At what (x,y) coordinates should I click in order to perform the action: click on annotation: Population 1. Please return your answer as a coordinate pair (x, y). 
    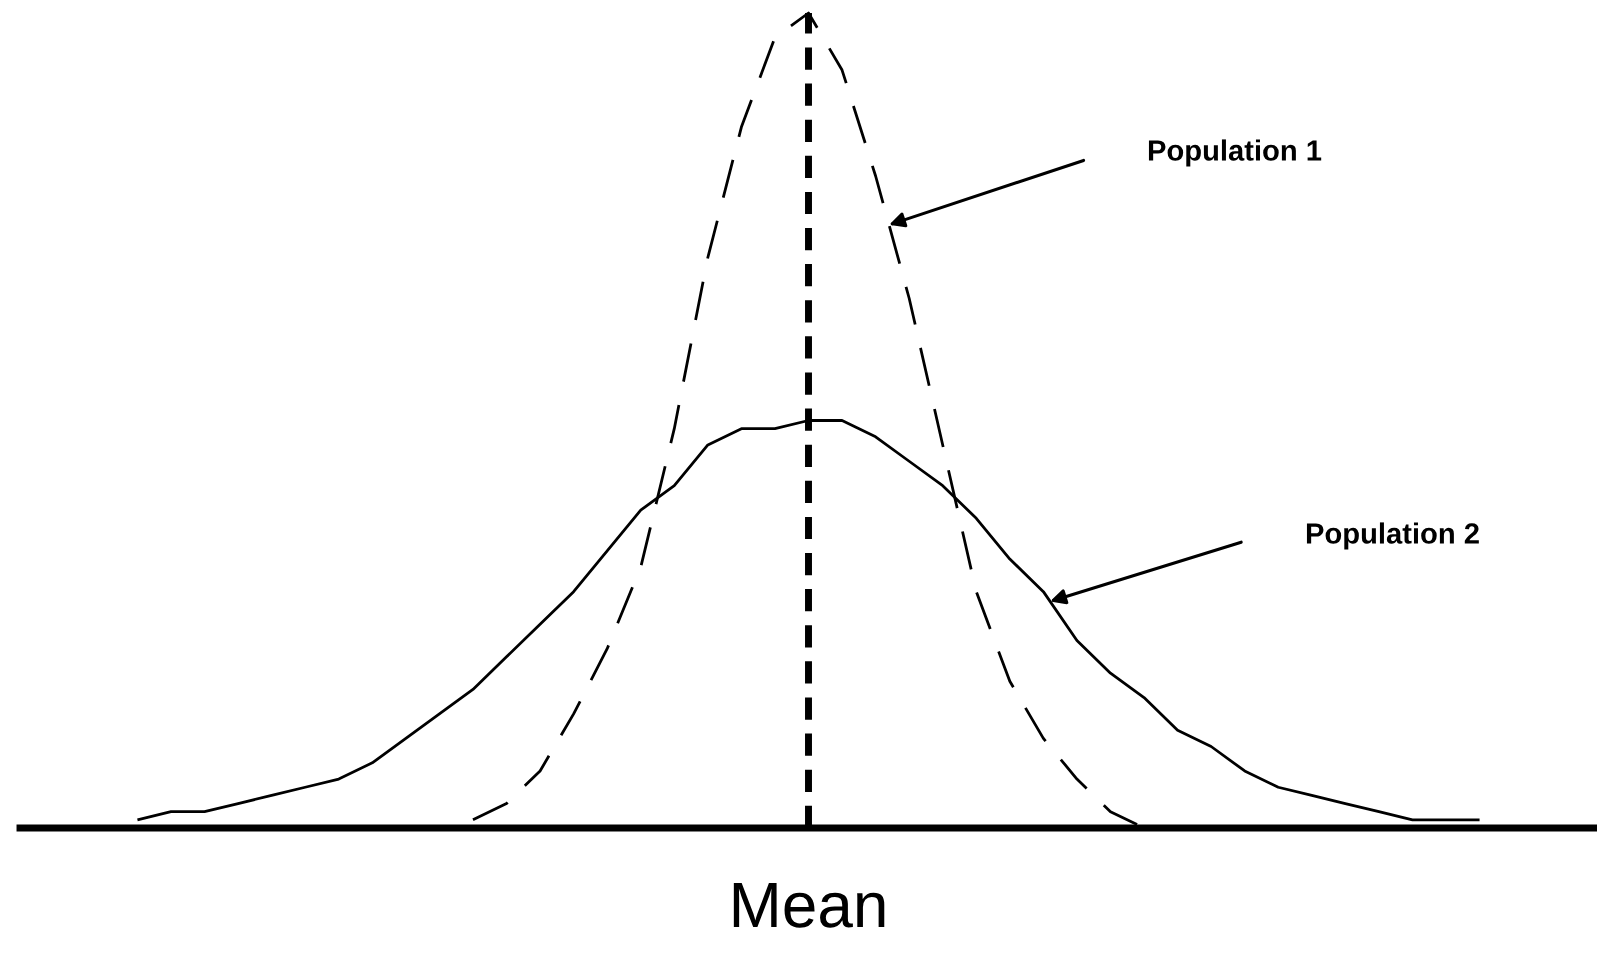
    Looking at the image, I should click on (1235, 153).